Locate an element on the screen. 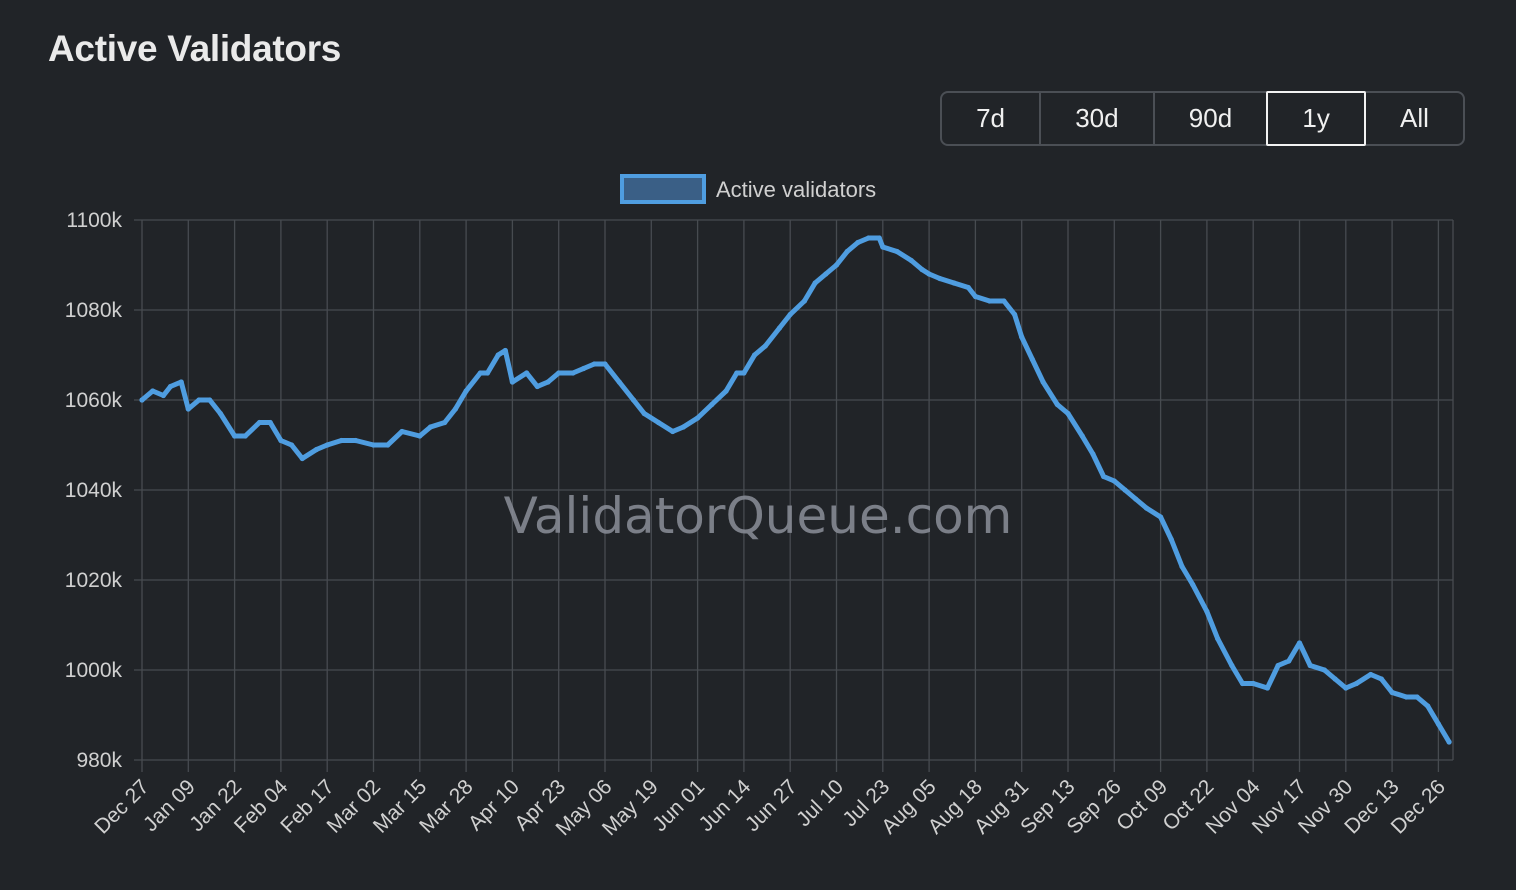  range-button-30d: 30d is located at coordinates (1098, 118).